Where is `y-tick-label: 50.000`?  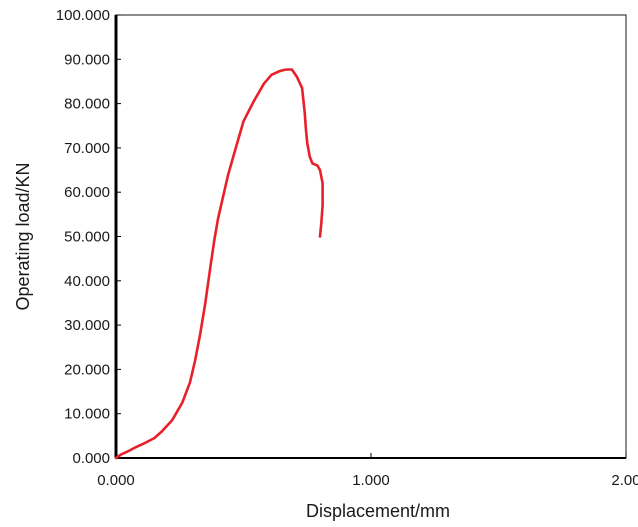
y-tick-label: 50.000 is located at coordinates (87, 237).